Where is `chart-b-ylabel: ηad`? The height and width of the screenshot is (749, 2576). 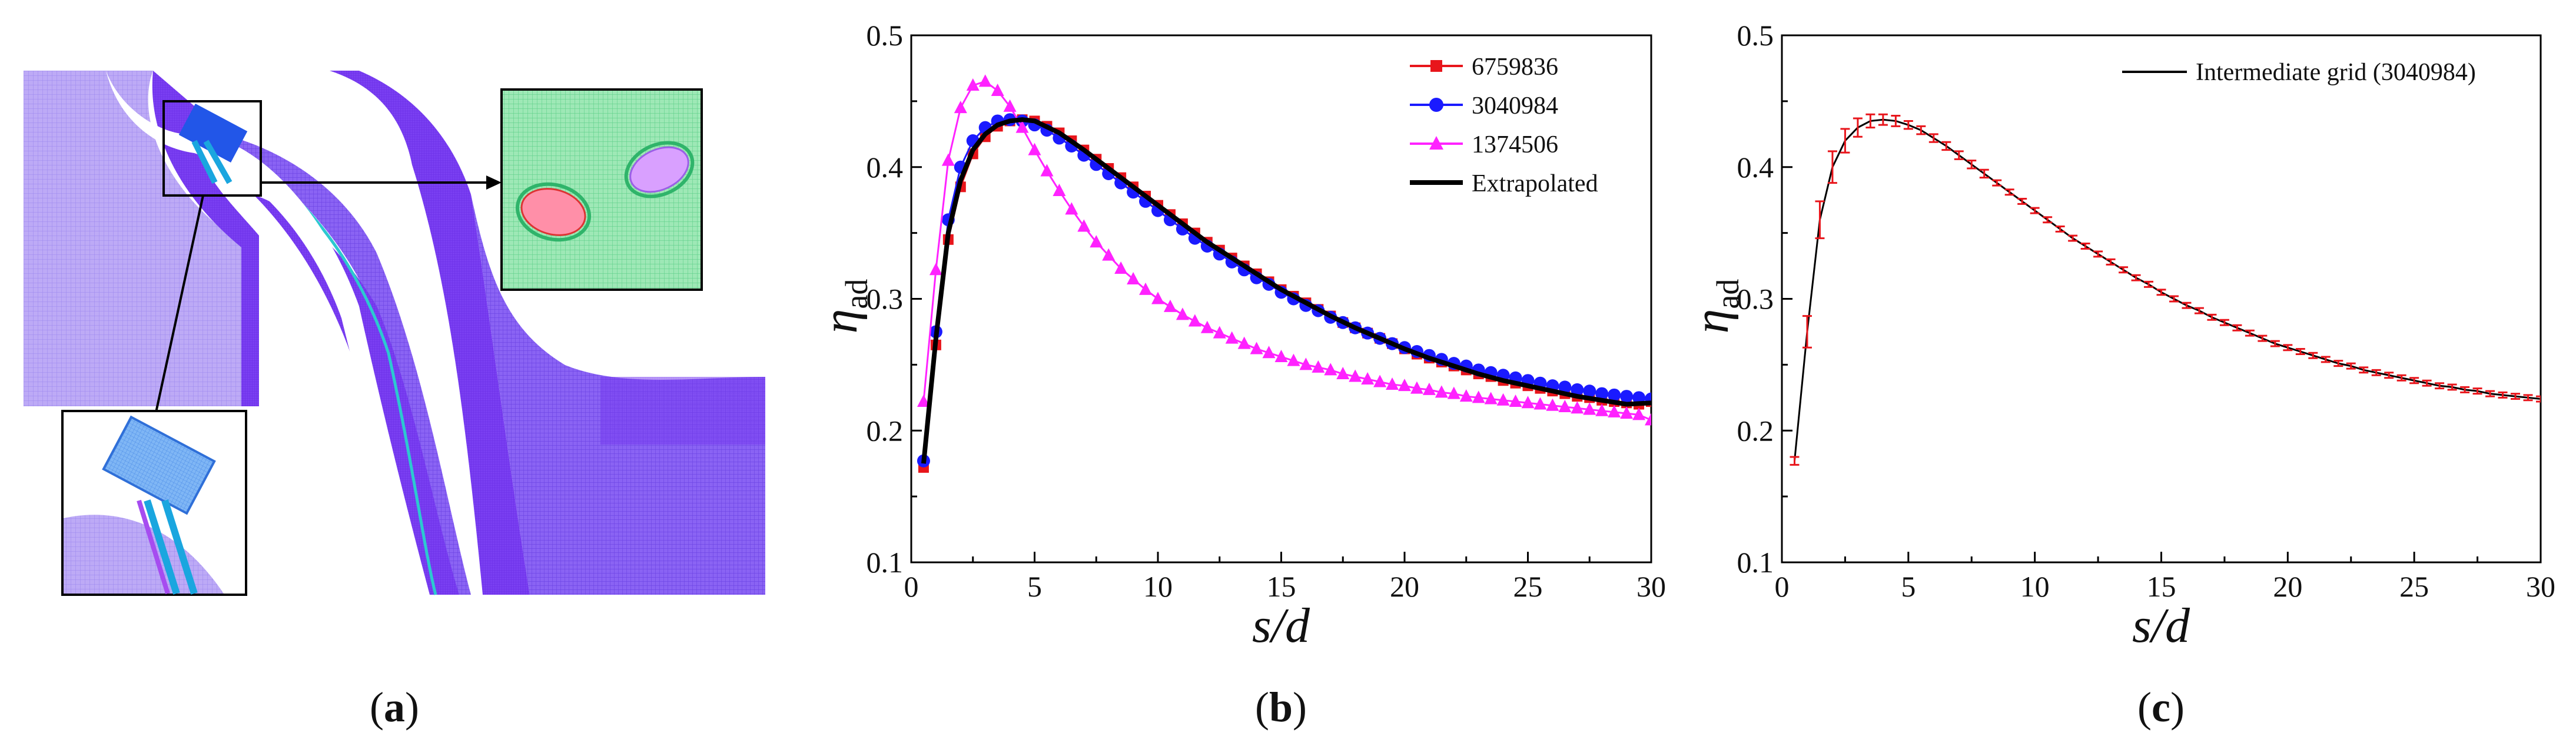
chart-b-ylabel: ηad is located at coordinates (843, 306).